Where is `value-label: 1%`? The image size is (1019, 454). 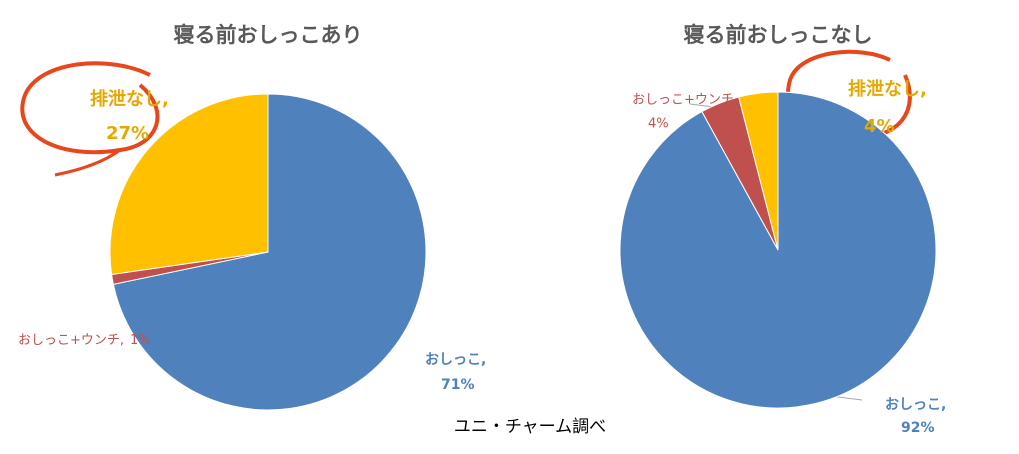 value-label: 1% is located at coordinates (140, 340).